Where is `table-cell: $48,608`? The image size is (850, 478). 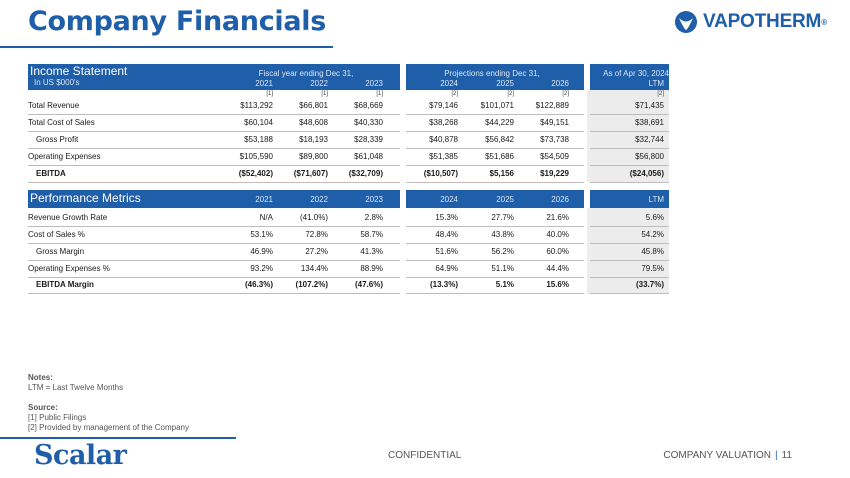
table-cell: $48,608 is located at coordinates (313, 122).